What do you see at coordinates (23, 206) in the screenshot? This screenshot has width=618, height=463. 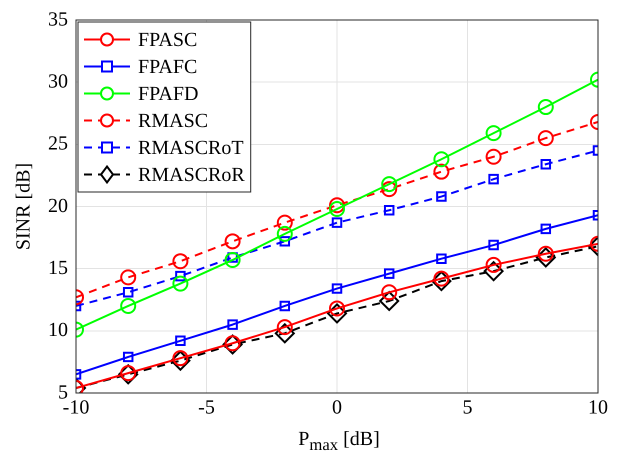 I see `y-axis-title: SINR [dB]` at bounding box center [23, 206].